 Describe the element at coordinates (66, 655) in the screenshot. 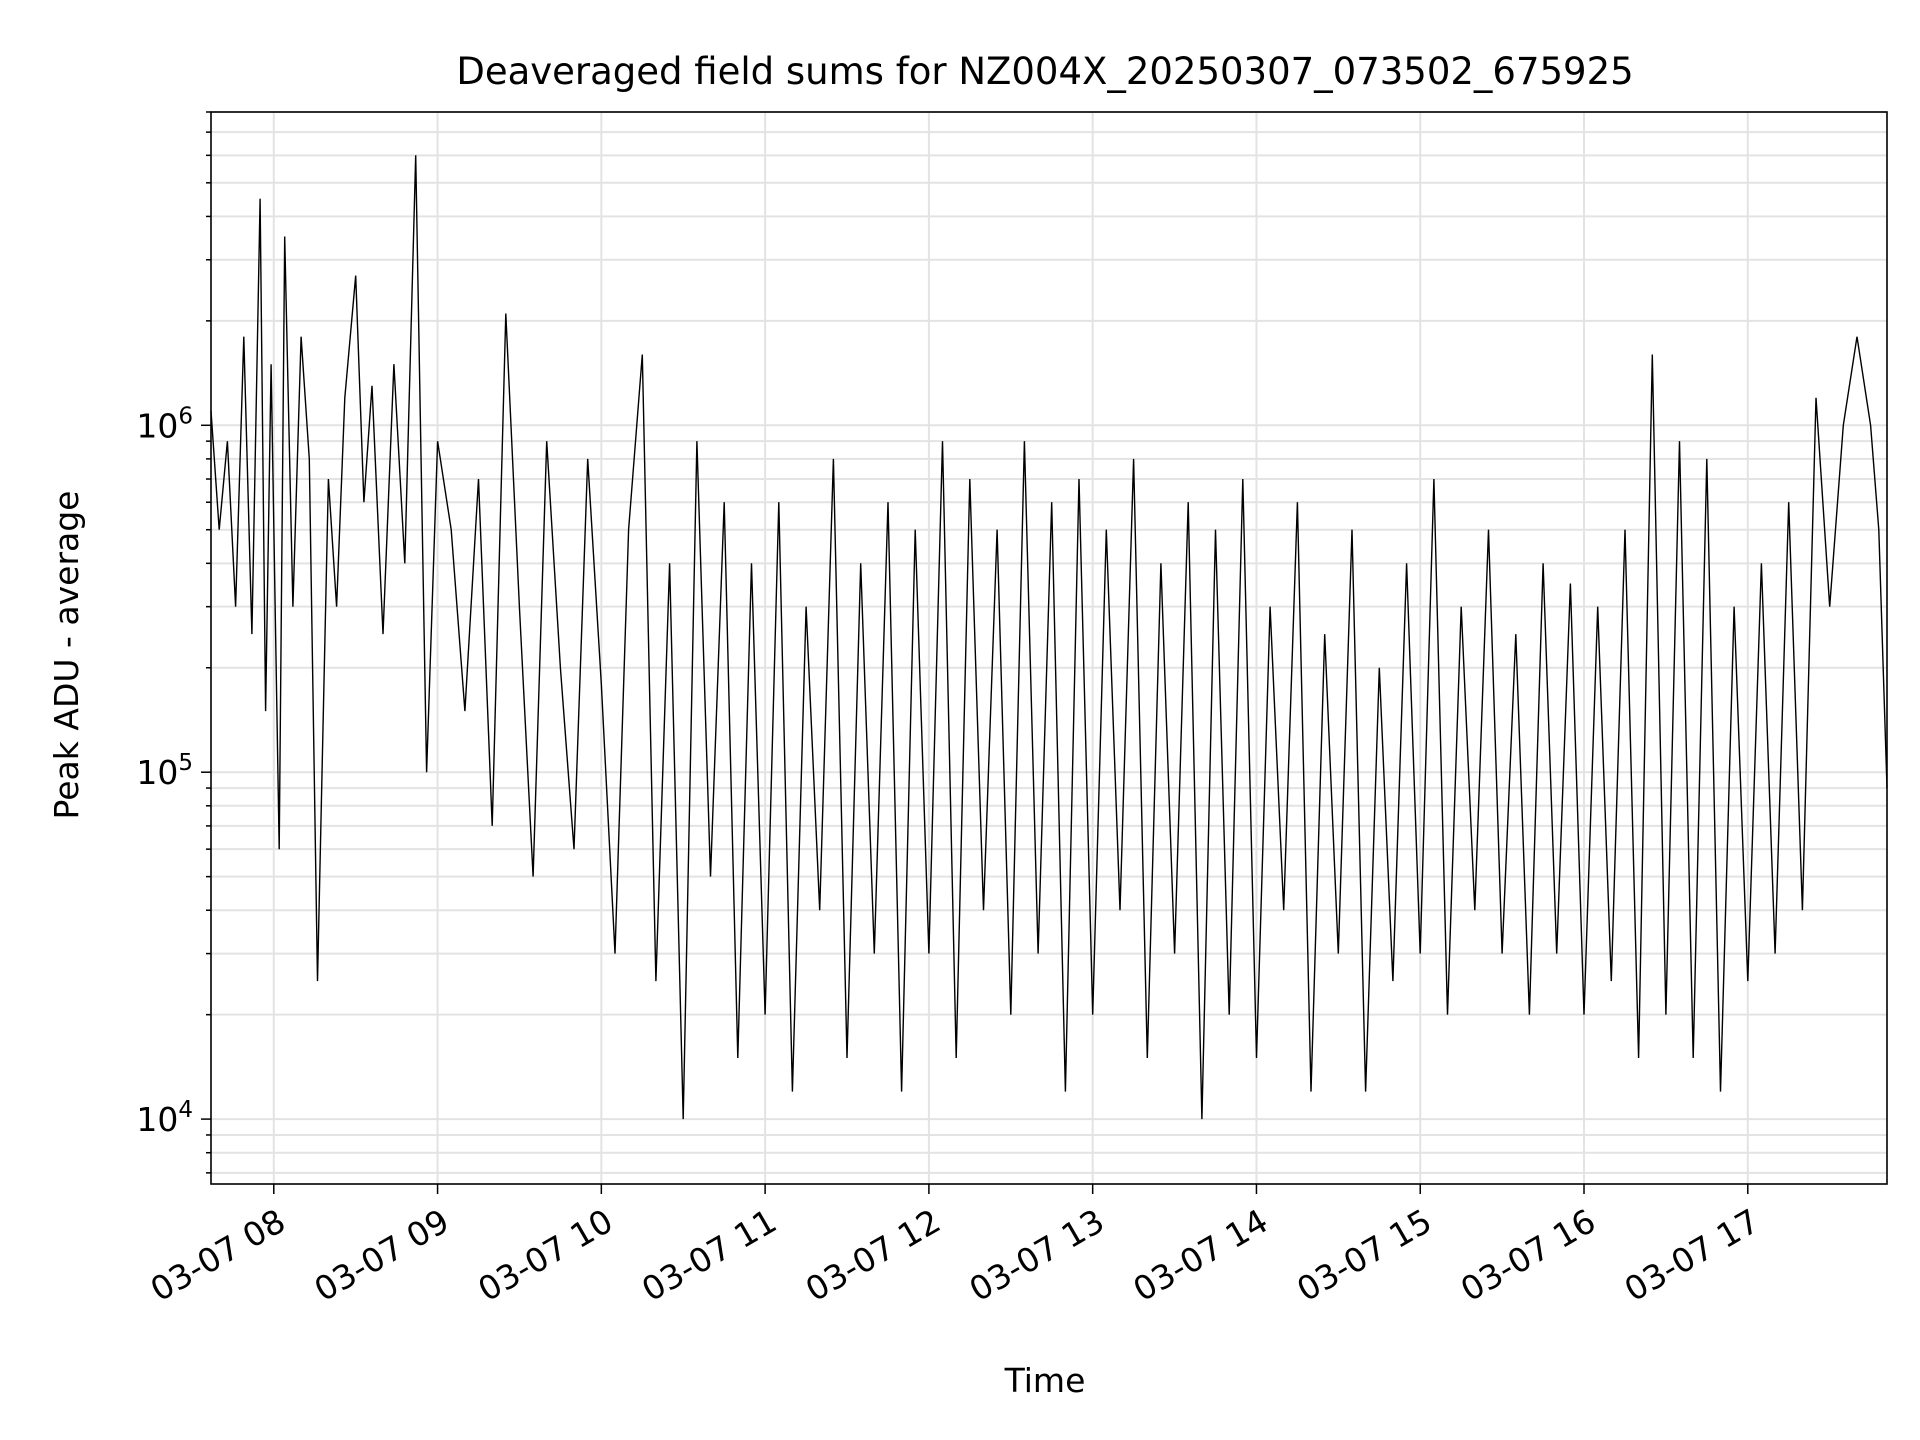

I see `y-axis-label: Peak ADU - average` at that location.